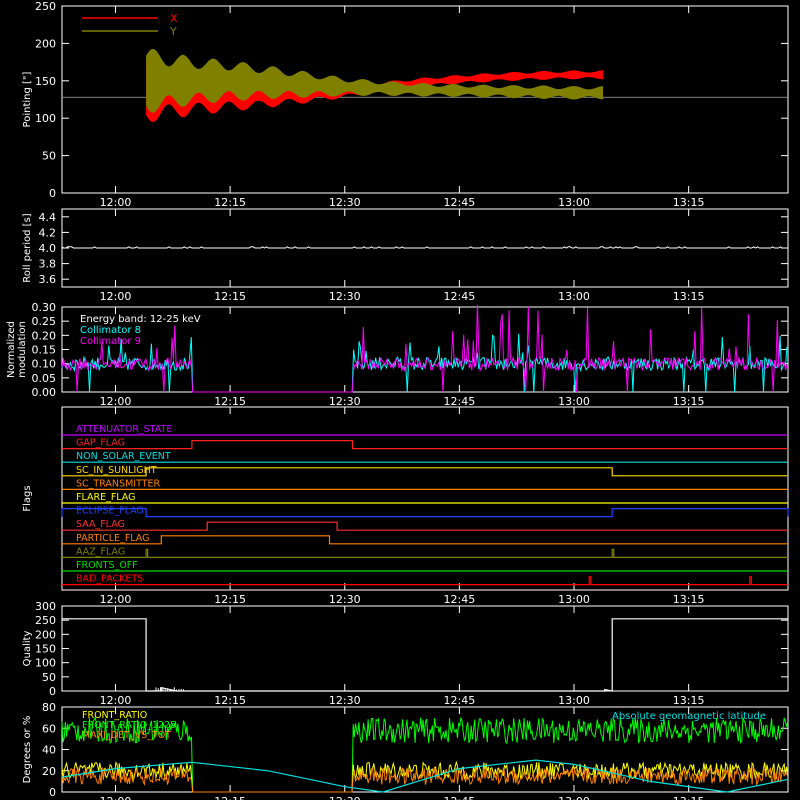  What do you see at coordinates (424, 247) in the screenshot?
I see `roll-period-line` at bounding box center [424, 247].